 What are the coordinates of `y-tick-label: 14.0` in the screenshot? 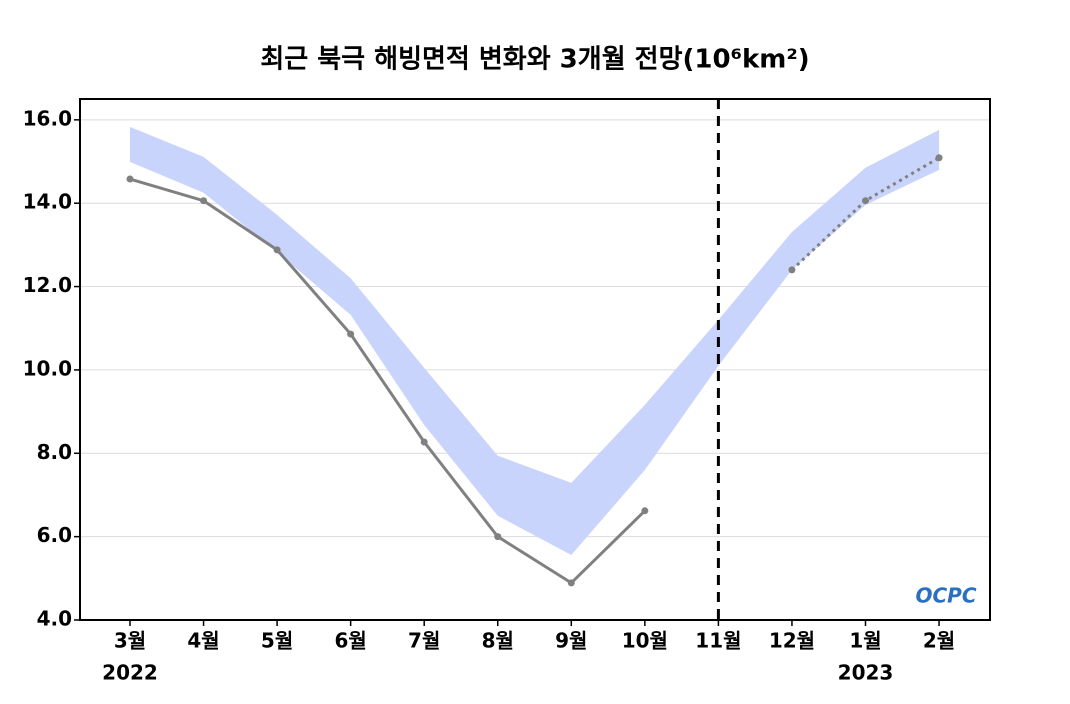 It's located at (47, 202).